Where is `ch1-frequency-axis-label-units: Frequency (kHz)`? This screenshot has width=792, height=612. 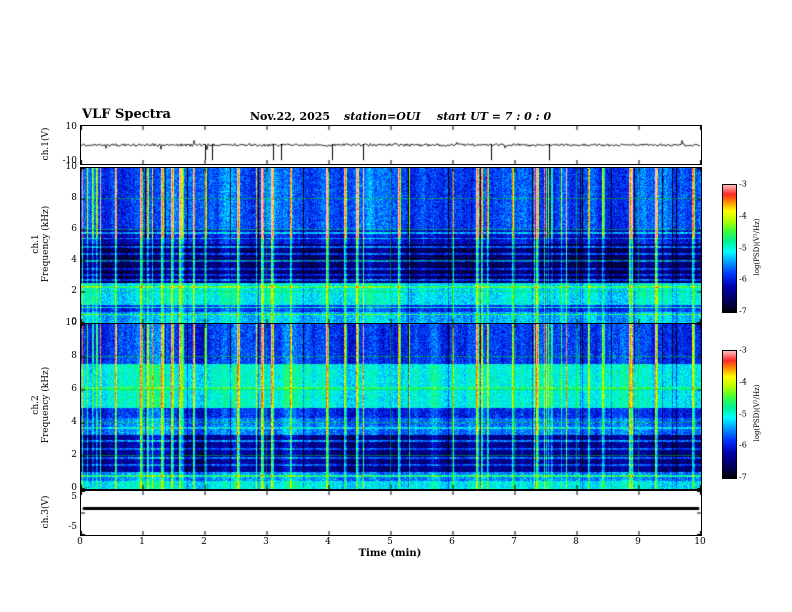 ch1-frequency-axis-label-units: Frequency (kHz) is located at coordinates (46, 244).